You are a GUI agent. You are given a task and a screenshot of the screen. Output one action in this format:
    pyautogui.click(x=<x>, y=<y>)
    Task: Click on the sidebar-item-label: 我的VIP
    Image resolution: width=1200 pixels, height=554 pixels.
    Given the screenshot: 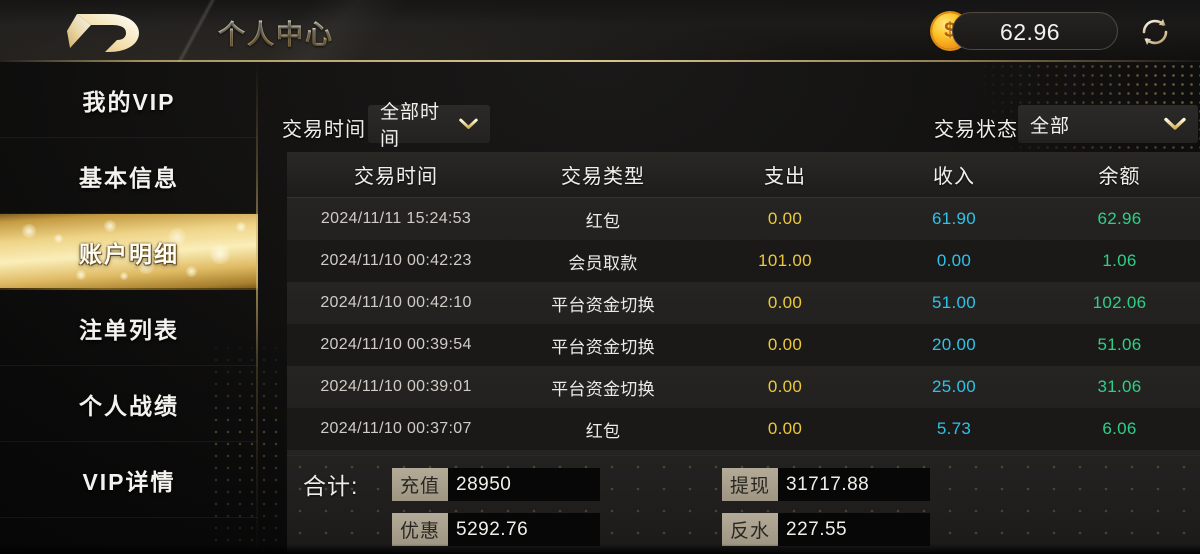 What is the action you would take?
    pyautogui.click(x=129, y=102)
    